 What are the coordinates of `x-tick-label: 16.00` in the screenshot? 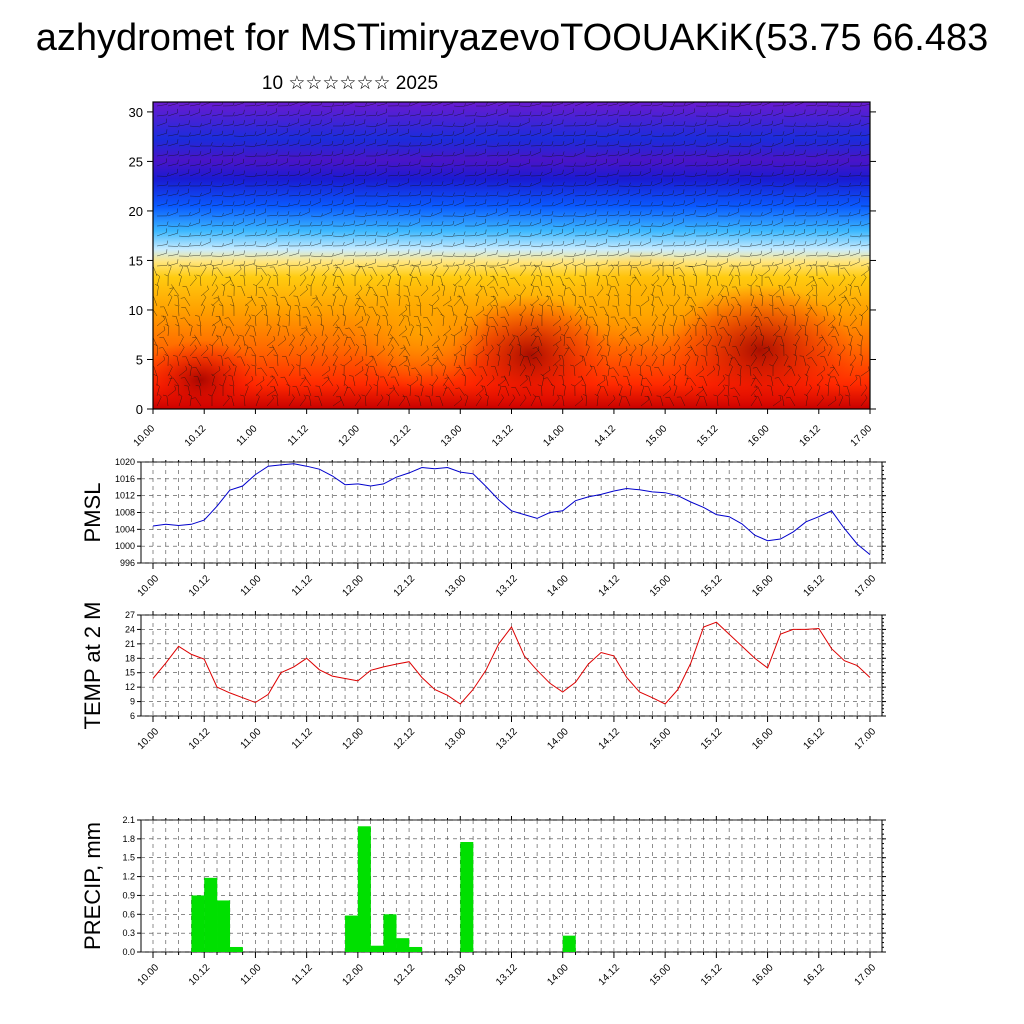 It's located at (759, 436).